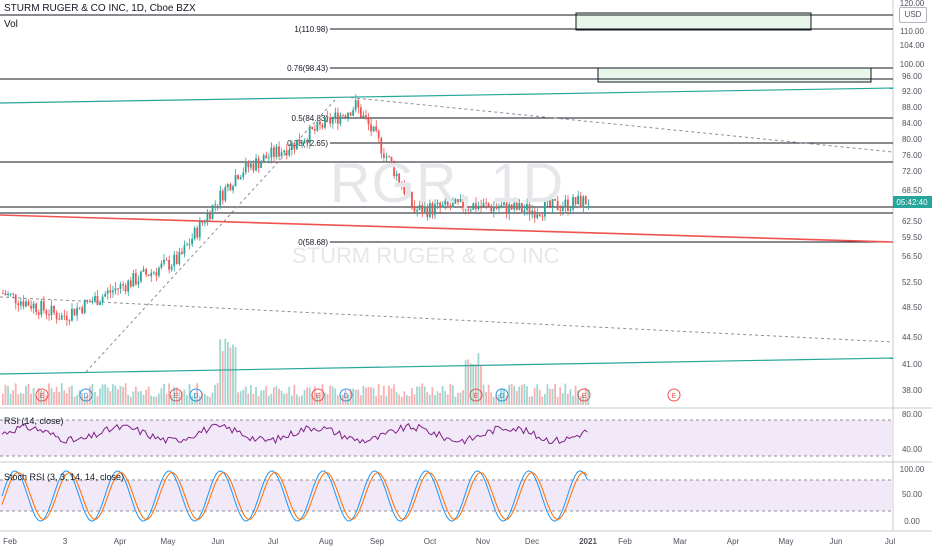  I want to click on red-trendline, so click(447, 228).